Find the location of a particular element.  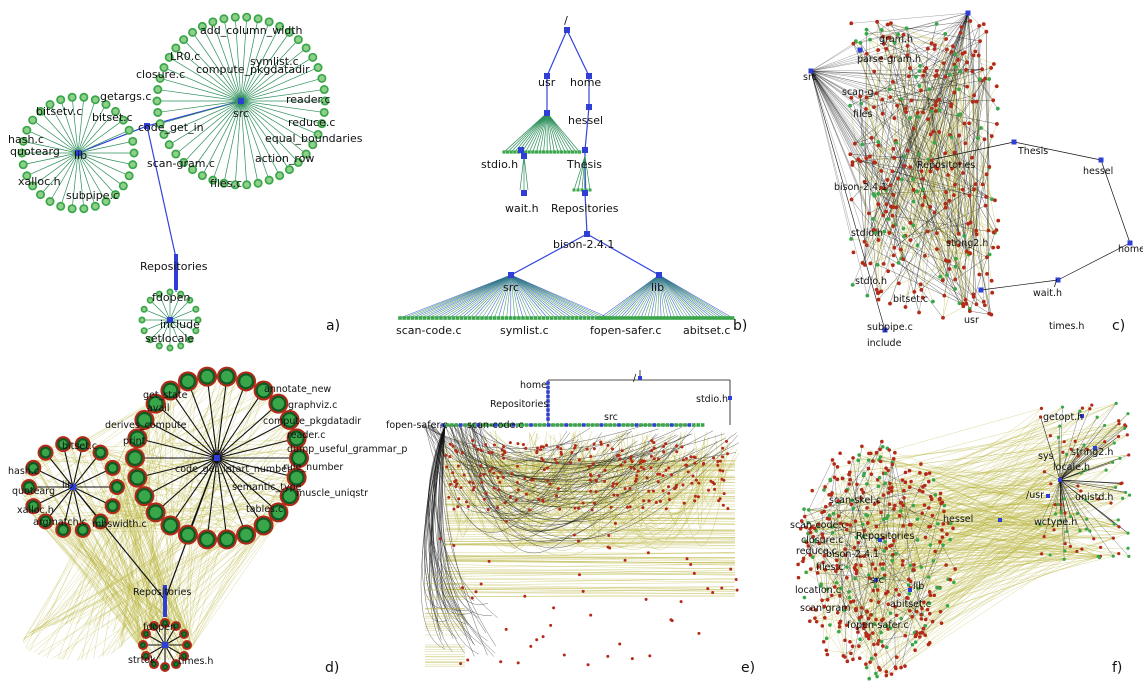

node-label: setlocale is located at coordinates (169, 338).